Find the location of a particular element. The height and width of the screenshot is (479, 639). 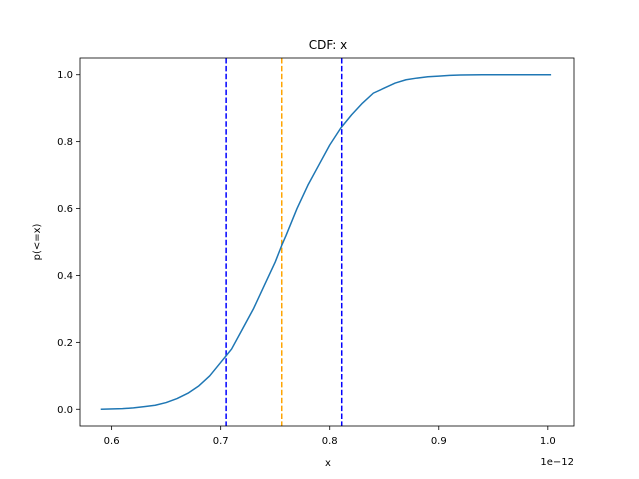

x-axis-label: x is located at coordinates (328, 463).